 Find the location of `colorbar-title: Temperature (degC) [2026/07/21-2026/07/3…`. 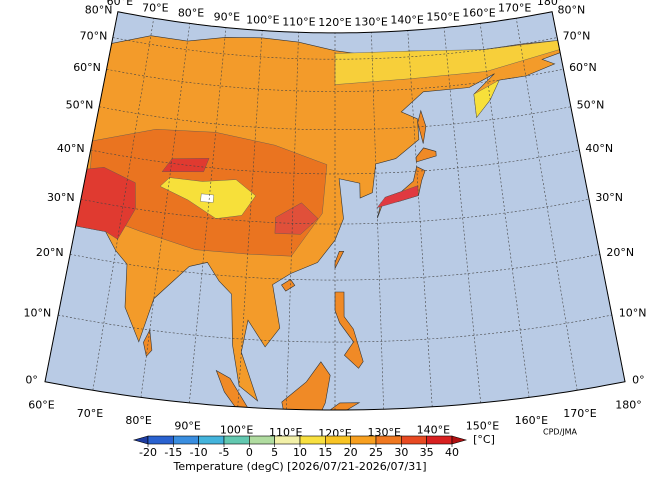

colorbar-title: Temperature (degC) [2026/07/21-2026/07/3… is located at coordinates (299, 466).